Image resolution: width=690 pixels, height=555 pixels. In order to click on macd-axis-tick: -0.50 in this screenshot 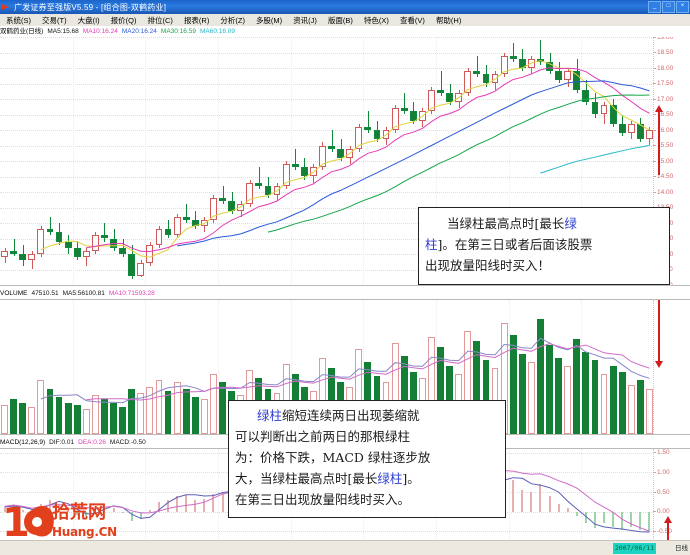, I will do `click(662, 531)`.